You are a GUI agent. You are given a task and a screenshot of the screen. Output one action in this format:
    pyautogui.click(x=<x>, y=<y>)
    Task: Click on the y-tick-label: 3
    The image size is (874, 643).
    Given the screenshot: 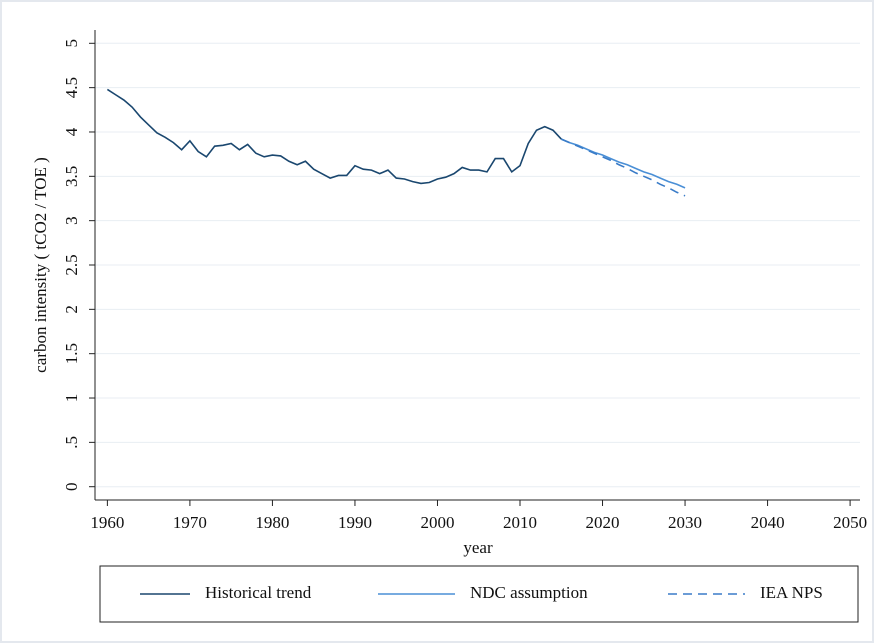 What is the action you would take?
    pyautogui.click(x=71, y=220)
    